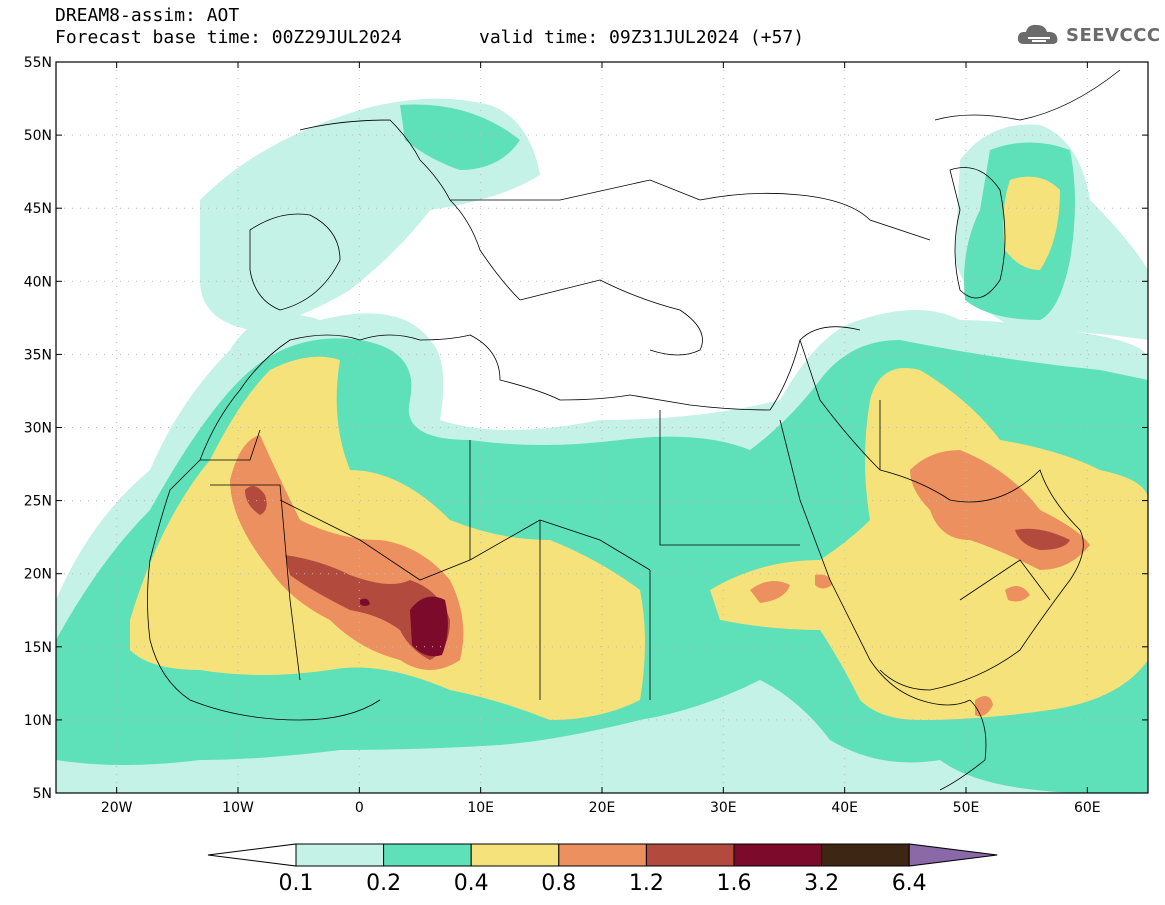  Describe the element at coordinates (404, 626) in the screenshot. I see `aot-band-1.6` at that location.